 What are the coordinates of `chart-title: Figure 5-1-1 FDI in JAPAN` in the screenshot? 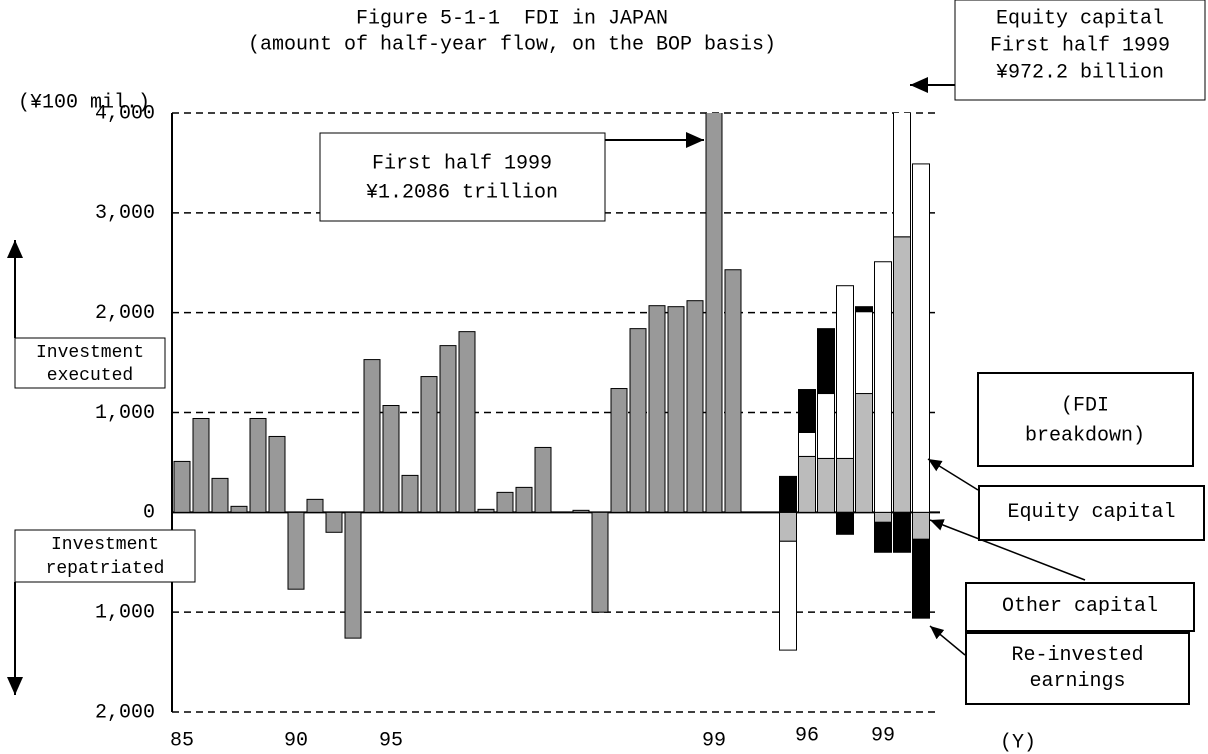 It's located at (512, 18).